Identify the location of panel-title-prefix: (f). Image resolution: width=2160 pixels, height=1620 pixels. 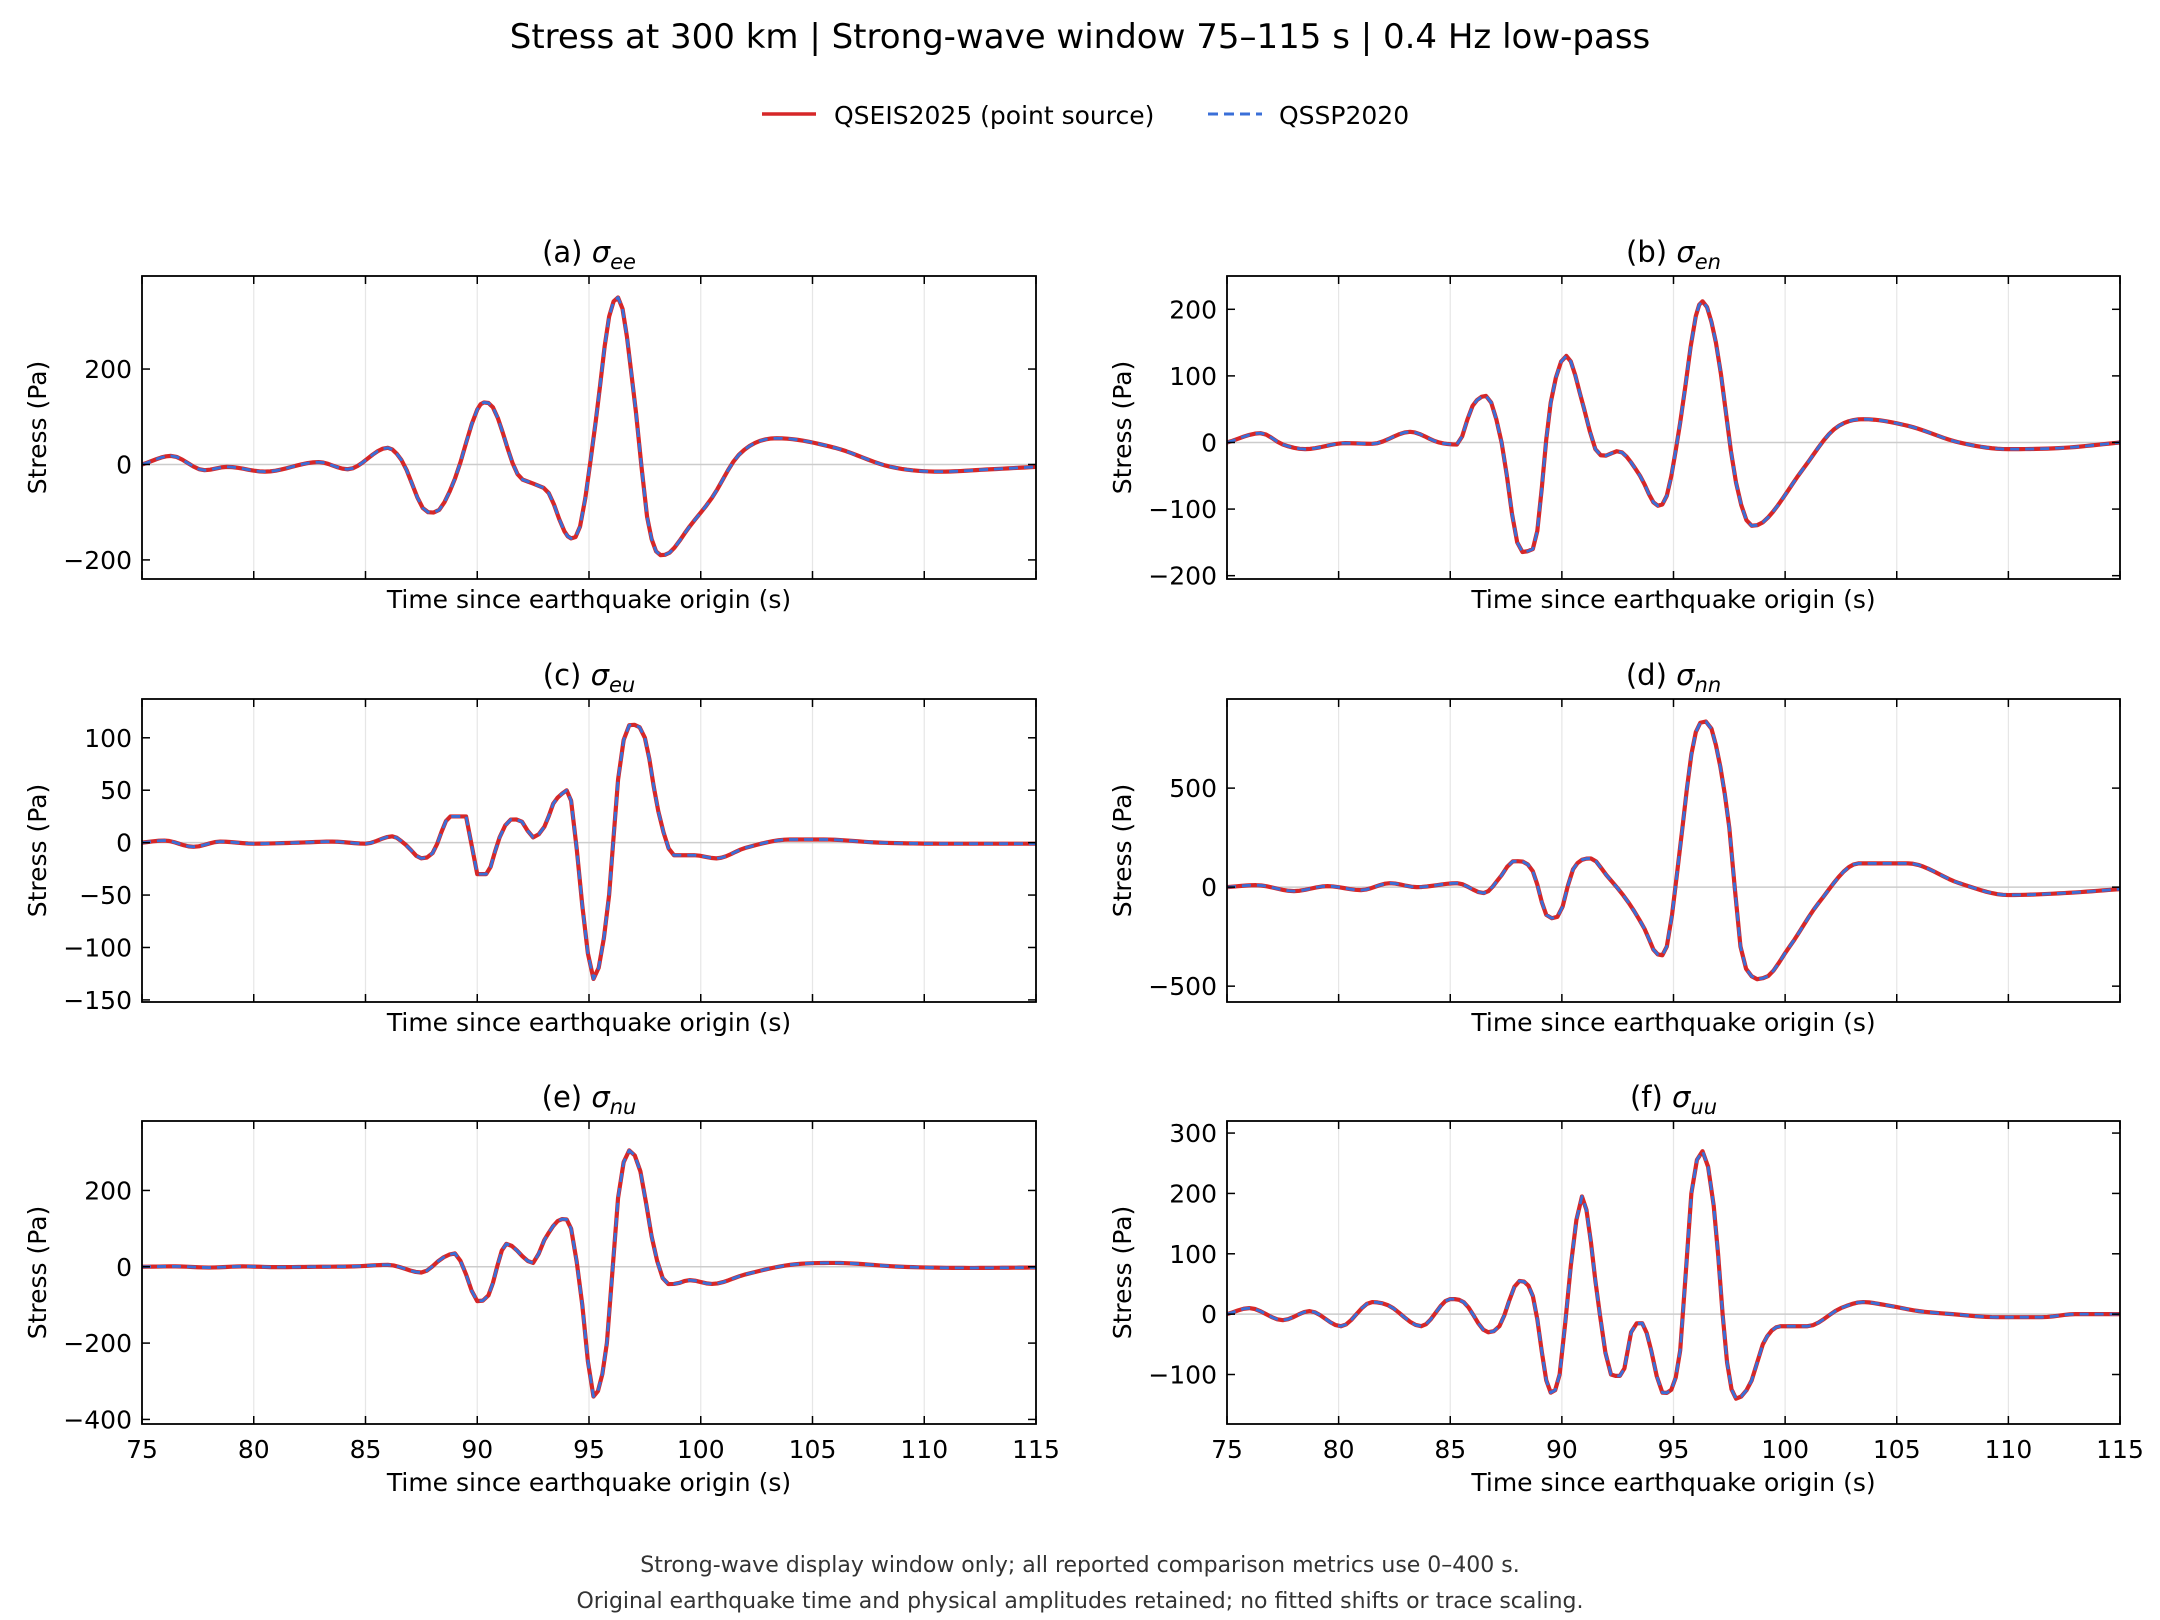
(1651, 1097).